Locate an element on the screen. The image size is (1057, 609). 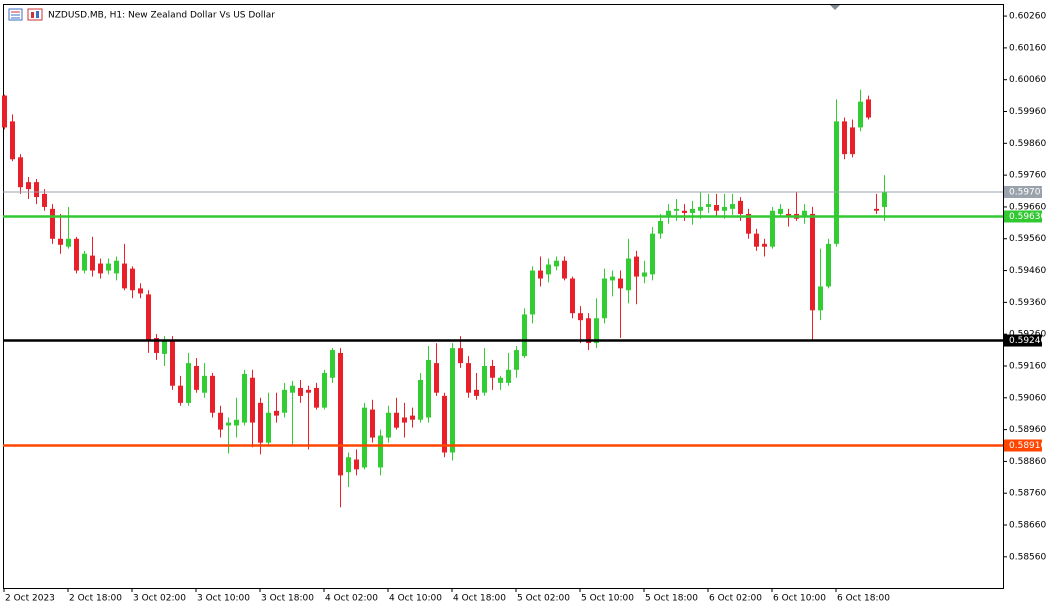
y-tick-label: 0.60060 is located at coordinates (1027, 80).